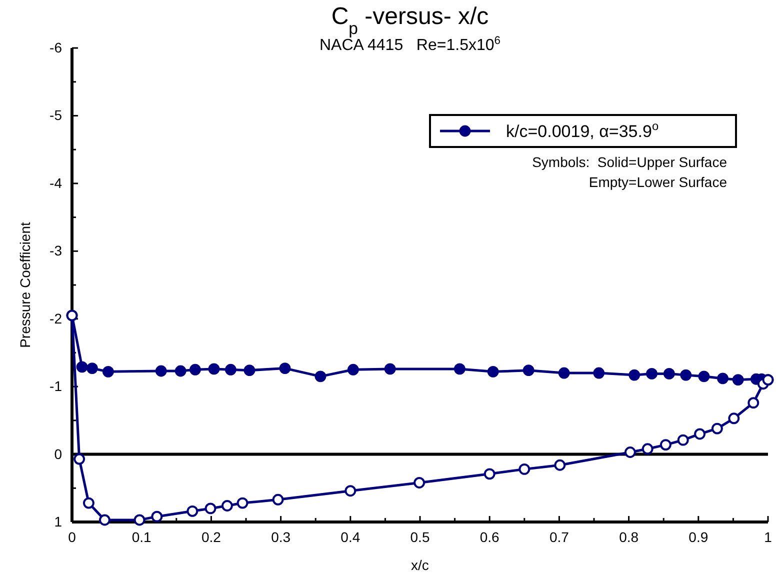 This screenshot has height=576, width=780. I want to click on y-tick-label: -6, so click(56, 47).